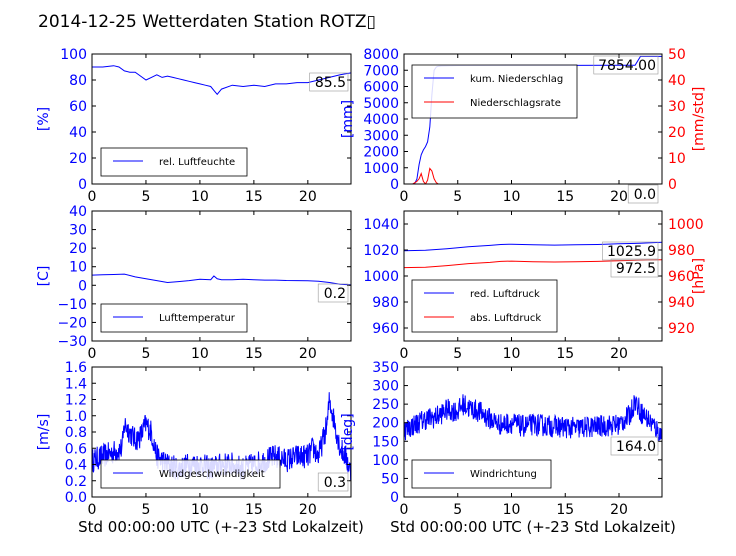 The width and height of the screenshot is (736, 556). Describe the element at coordinates (72, 342) in the screenshot. I see `y-tick-label: −30` at that location.